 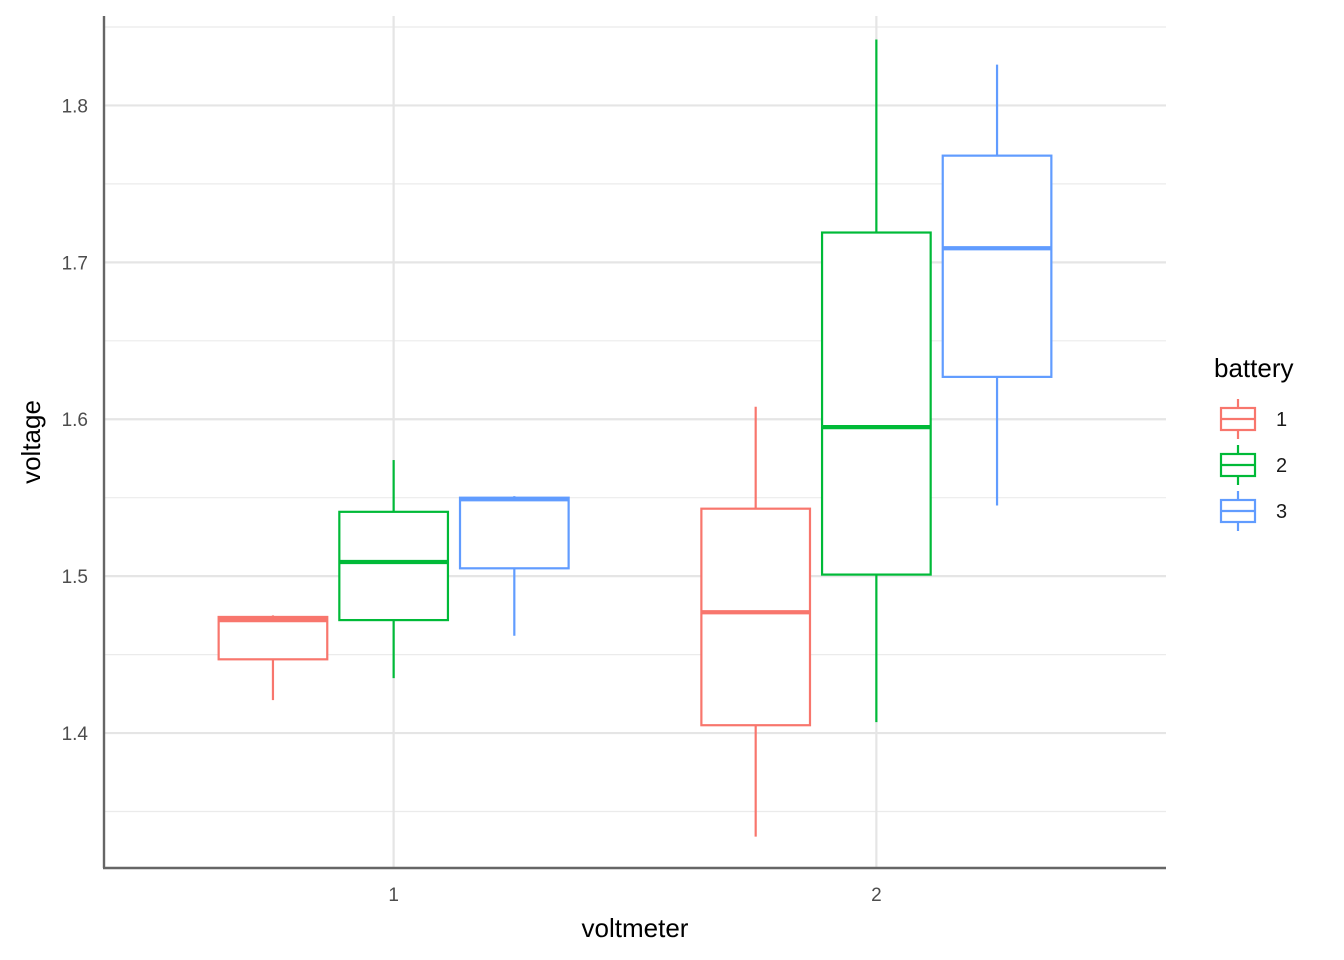 What do you see at coordinates (75, 734) in the screenshot?
I see `y-tick-label: 1.4` at bounding box center [75, 734].